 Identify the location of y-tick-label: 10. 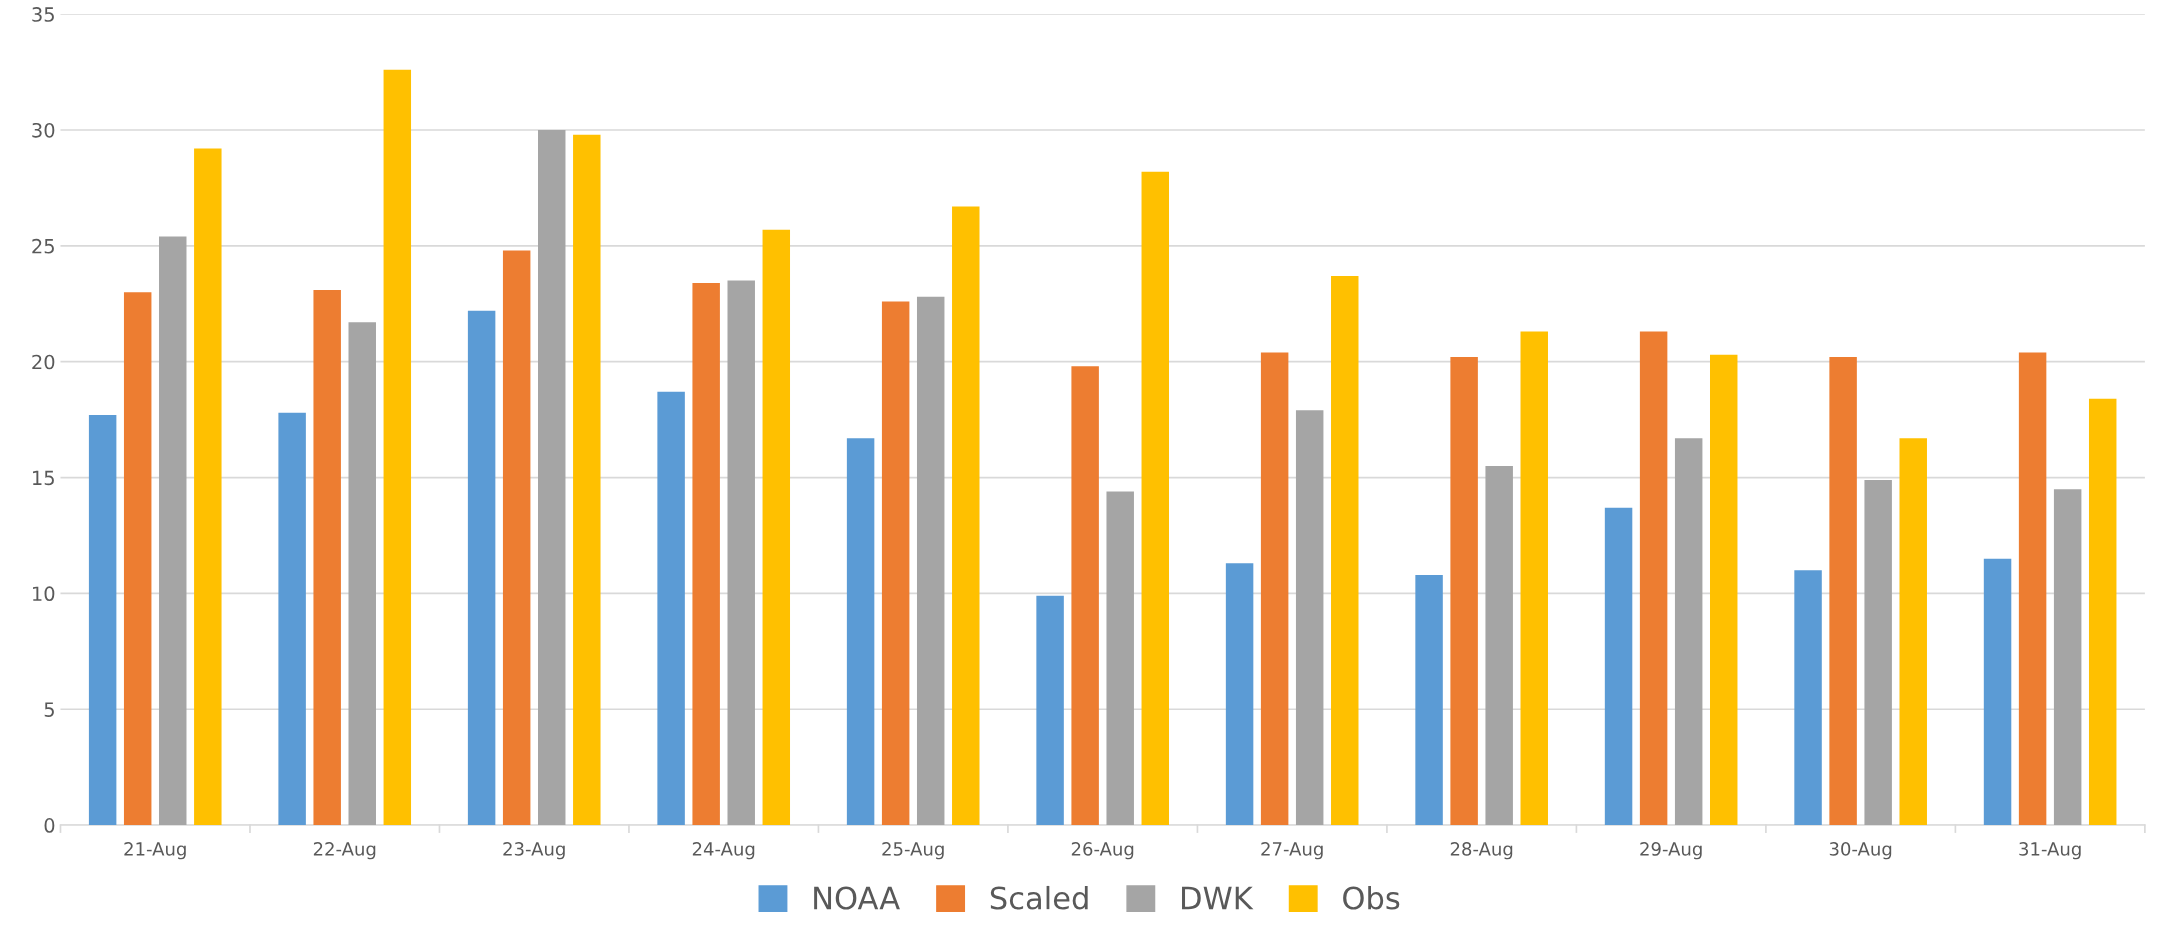
(44, 594).